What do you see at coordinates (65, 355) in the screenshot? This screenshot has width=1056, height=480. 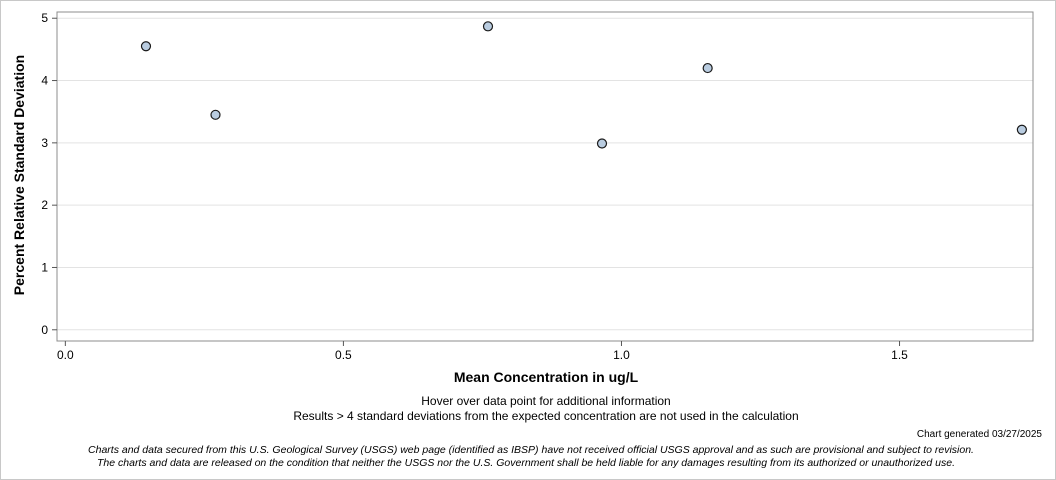 I see `x-tick-label: 0.0` at bounding box center [65, 355].